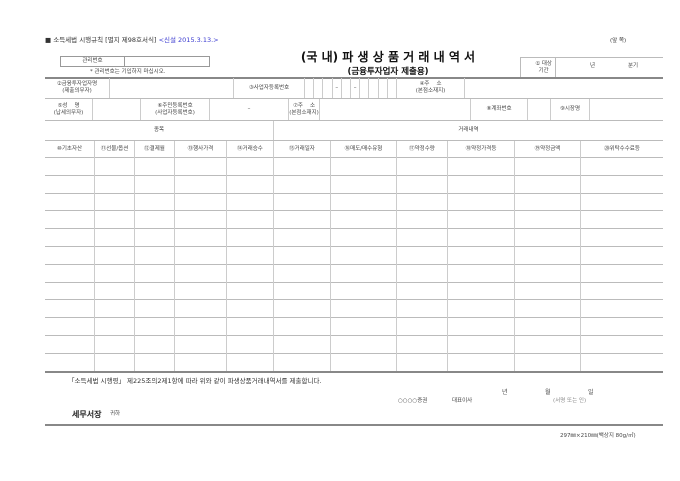 The image size is (680, 481). What do you see at coordinates (114, 149) in the screenshot?
I see `column-header: ⑪선물/옵션` at bounding box center [114, 149].